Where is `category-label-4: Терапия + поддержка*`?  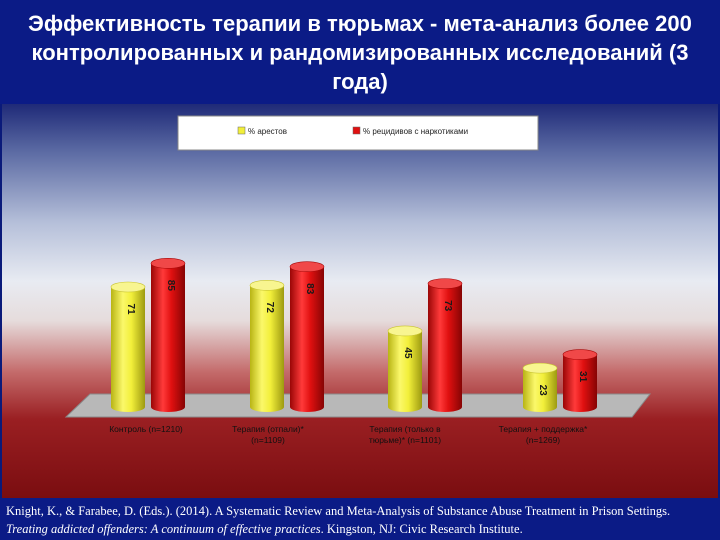
category-label-4: Терапия + поддержка* is located at coordinates (543, 429).